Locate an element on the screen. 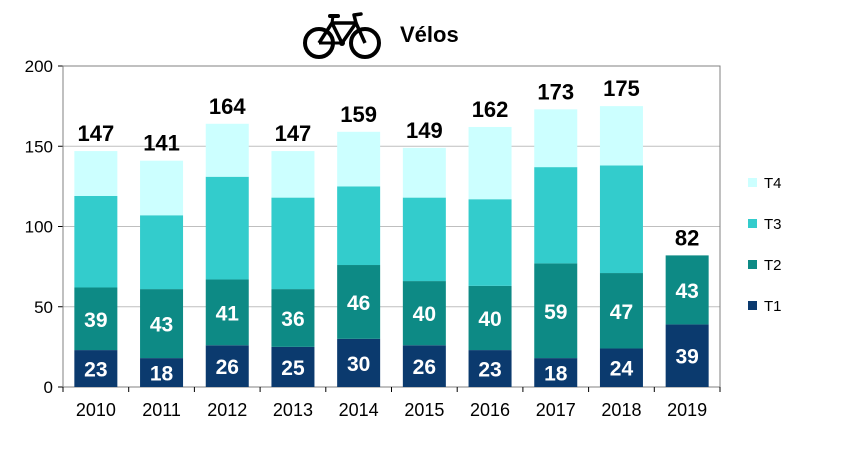 The height and width of the screenshot is (449, 854). x-tick-label: 2018 is located at coordinates (621, 410).